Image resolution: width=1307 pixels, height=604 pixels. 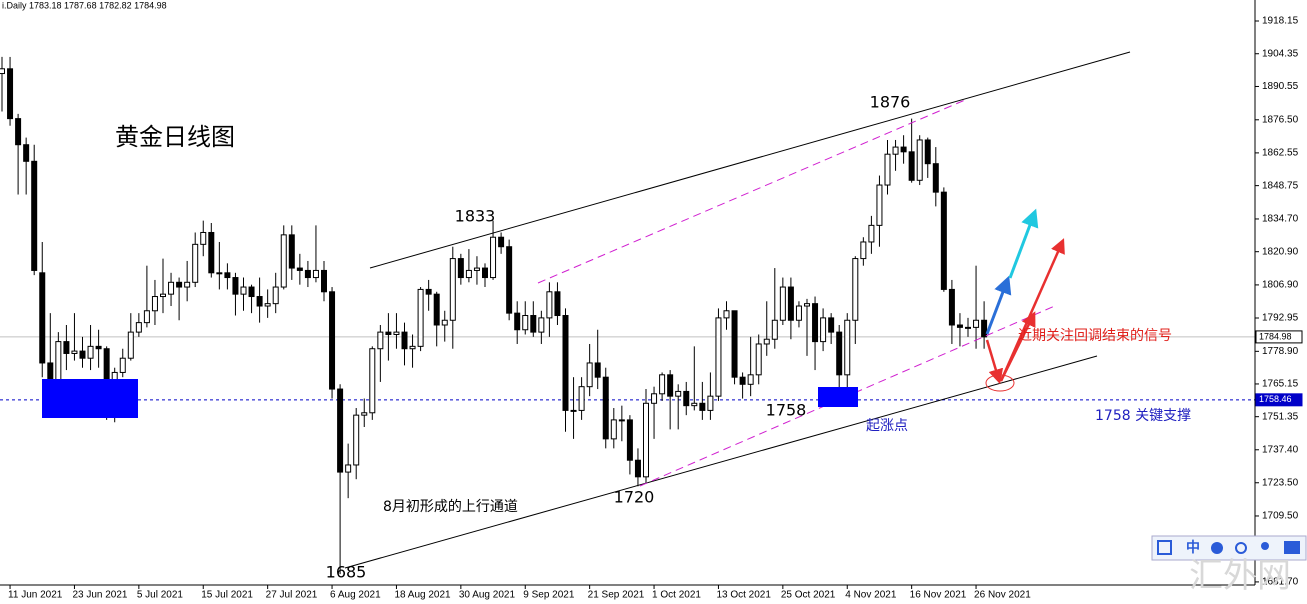 I want to click on y-tick-label: 1792.95, so click(x=1280, y=318).